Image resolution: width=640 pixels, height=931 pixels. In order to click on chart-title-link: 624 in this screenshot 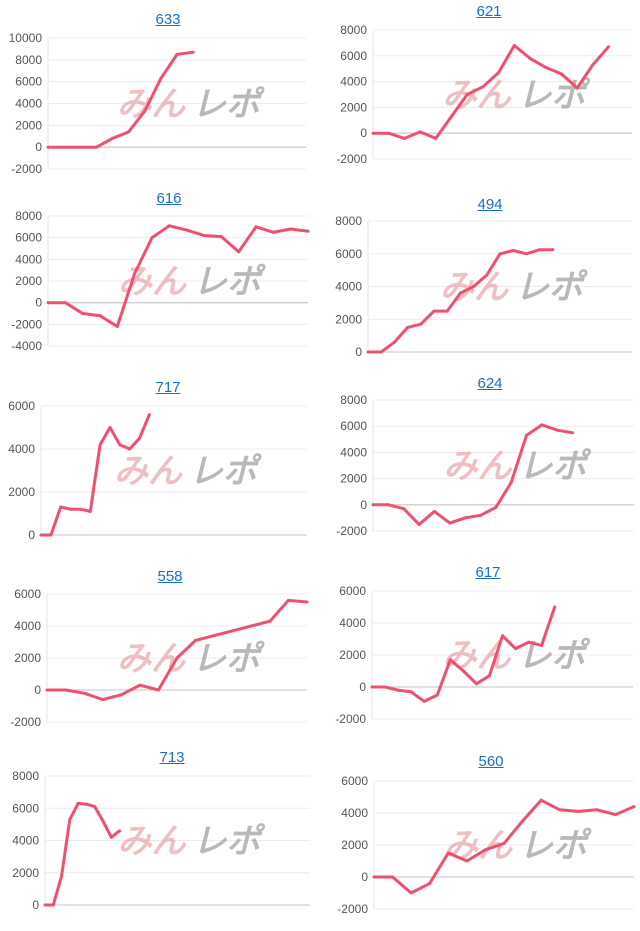, I will do `click(490, 383)`.